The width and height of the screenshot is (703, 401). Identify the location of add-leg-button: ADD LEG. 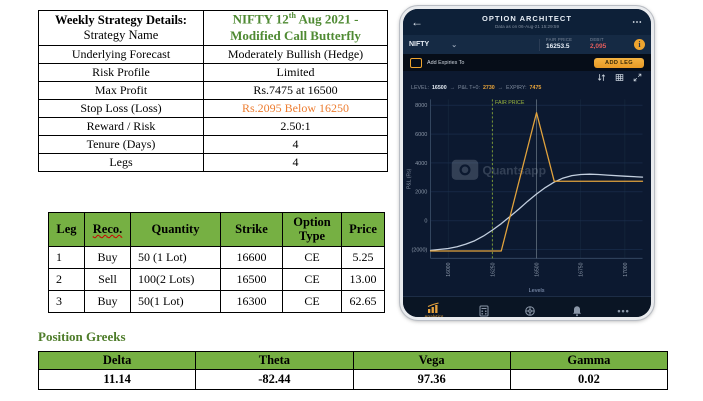
(619, 62).